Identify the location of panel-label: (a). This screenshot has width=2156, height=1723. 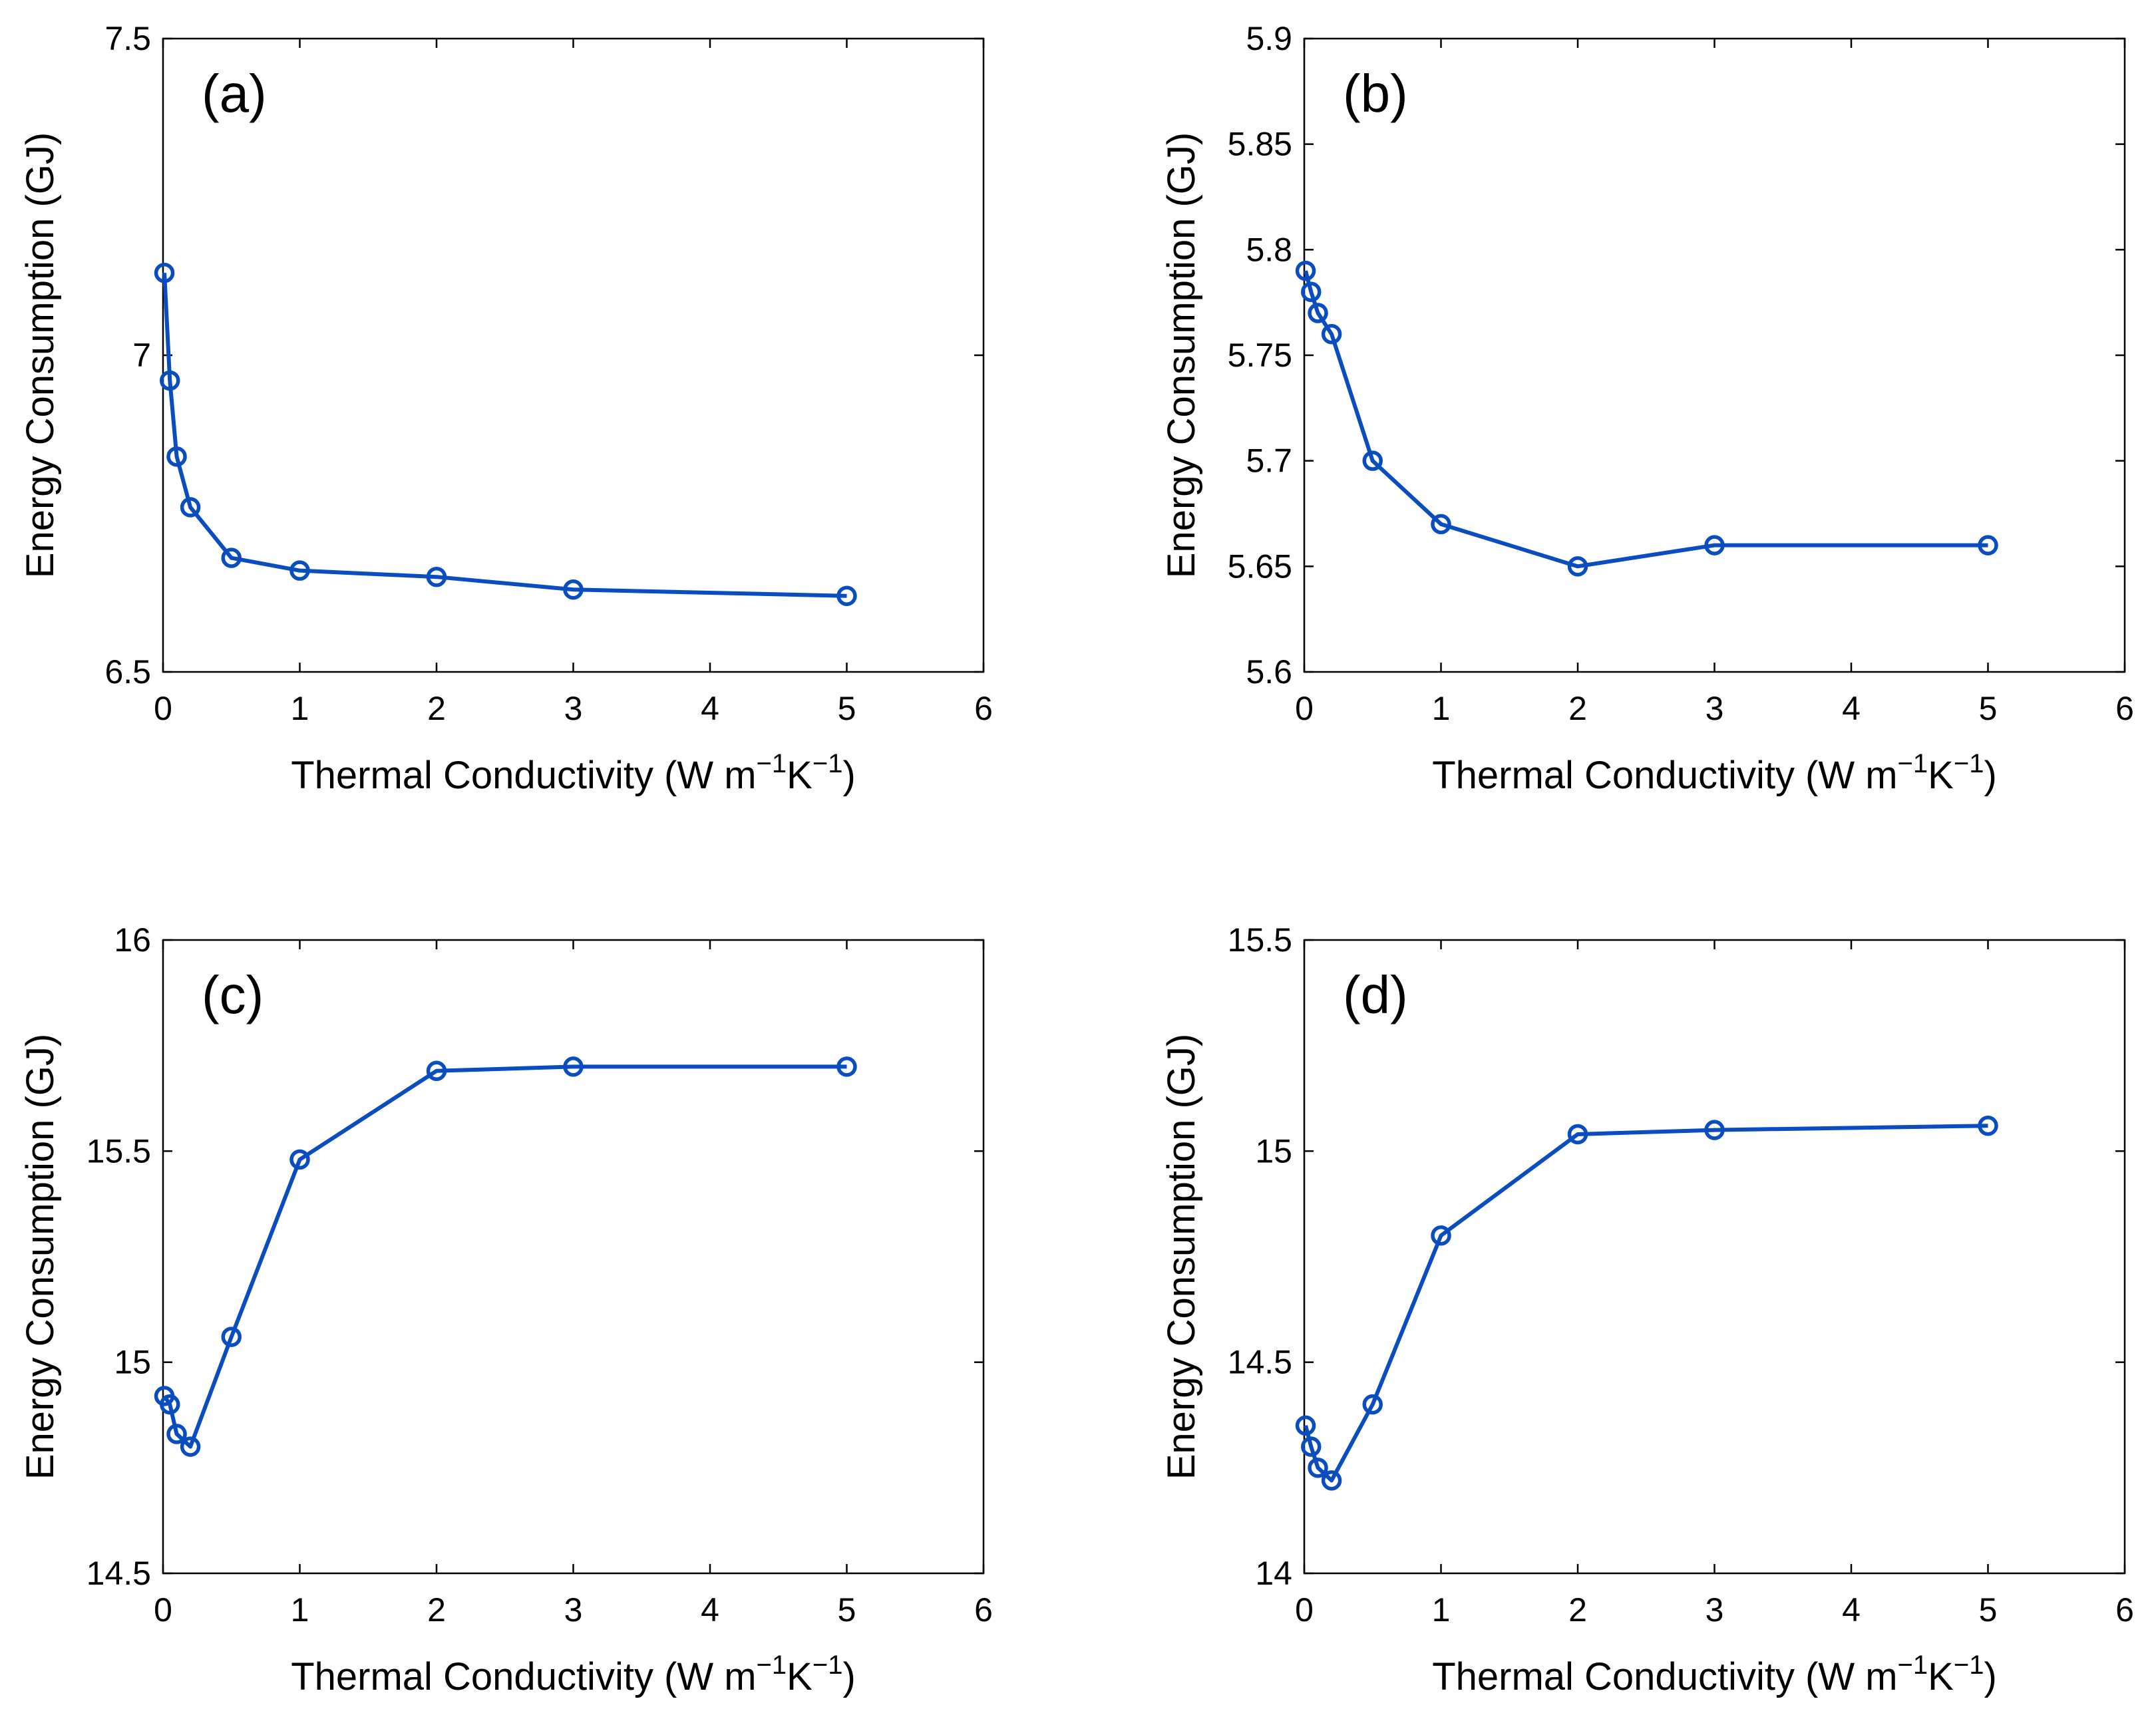
(234, 93).